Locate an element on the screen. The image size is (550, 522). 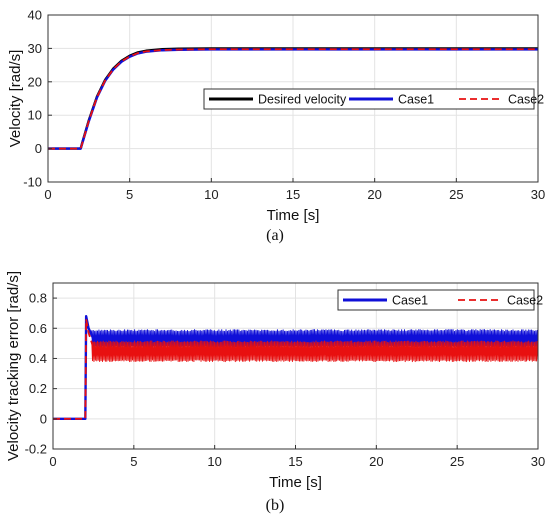
y-tick-label: 30 is located at coordinates (35, 48).